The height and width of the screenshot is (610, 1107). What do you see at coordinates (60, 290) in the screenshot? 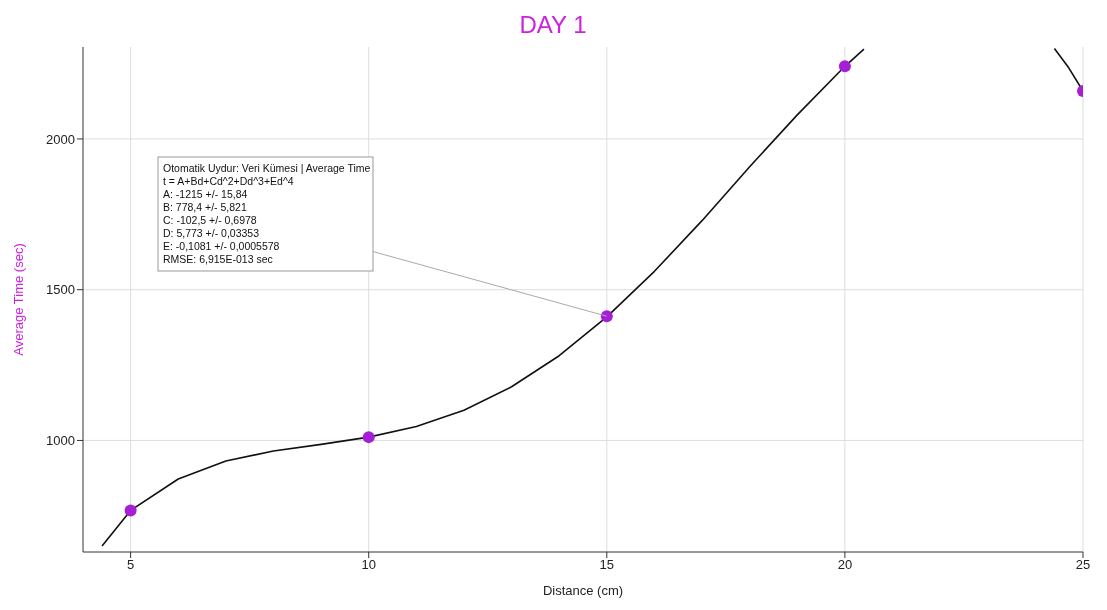
I see `y-tick-label: 1500` at bounding box center [60, 290].